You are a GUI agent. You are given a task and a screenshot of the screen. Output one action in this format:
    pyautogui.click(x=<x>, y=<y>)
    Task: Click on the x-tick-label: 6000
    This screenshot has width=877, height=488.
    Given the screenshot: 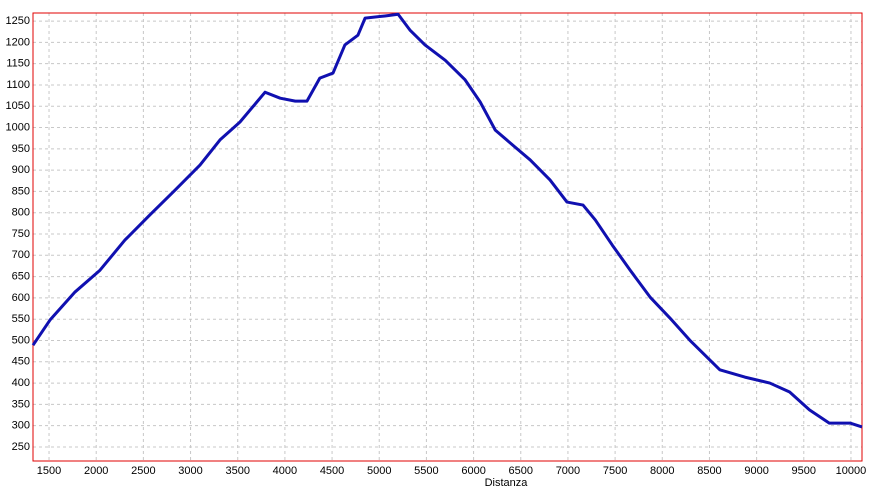 What is the action you would take?
    pyautogui.click(x=473, y=471)
    